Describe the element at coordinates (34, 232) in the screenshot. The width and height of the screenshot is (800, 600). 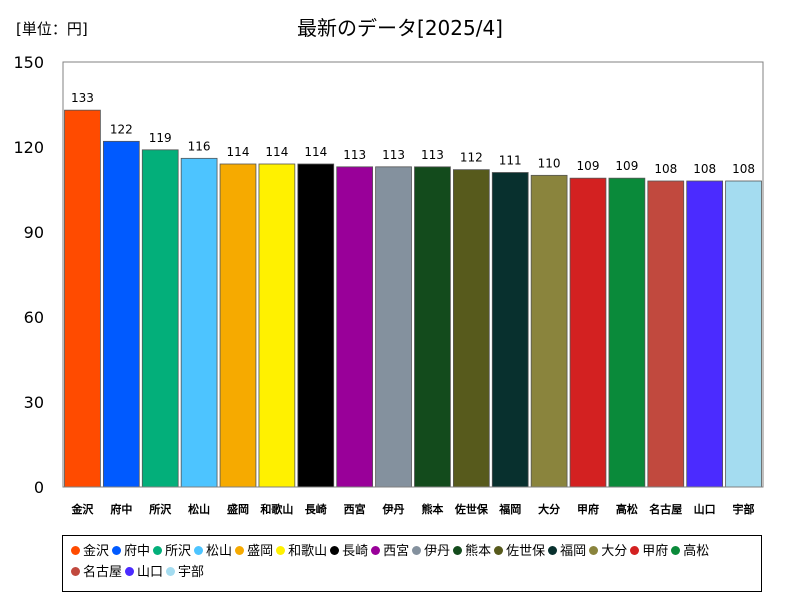
I see `y-tick-label: 90` at that location.